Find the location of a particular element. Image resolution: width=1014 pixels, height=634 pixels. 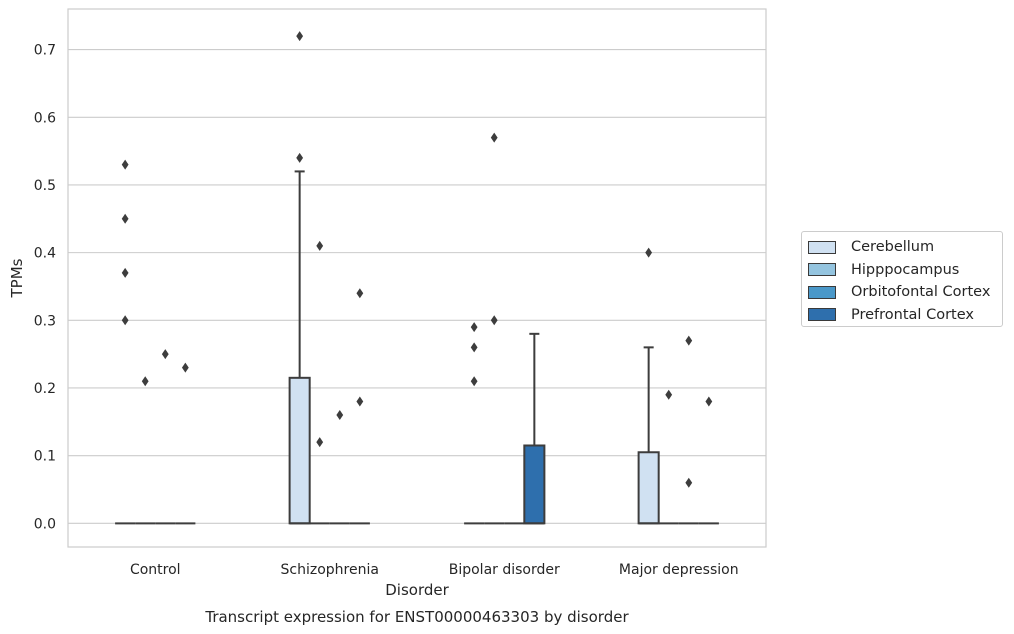

legend-item-prefrontal-cortex: Prefrontal Cortex is located at coordinates (905, 315).